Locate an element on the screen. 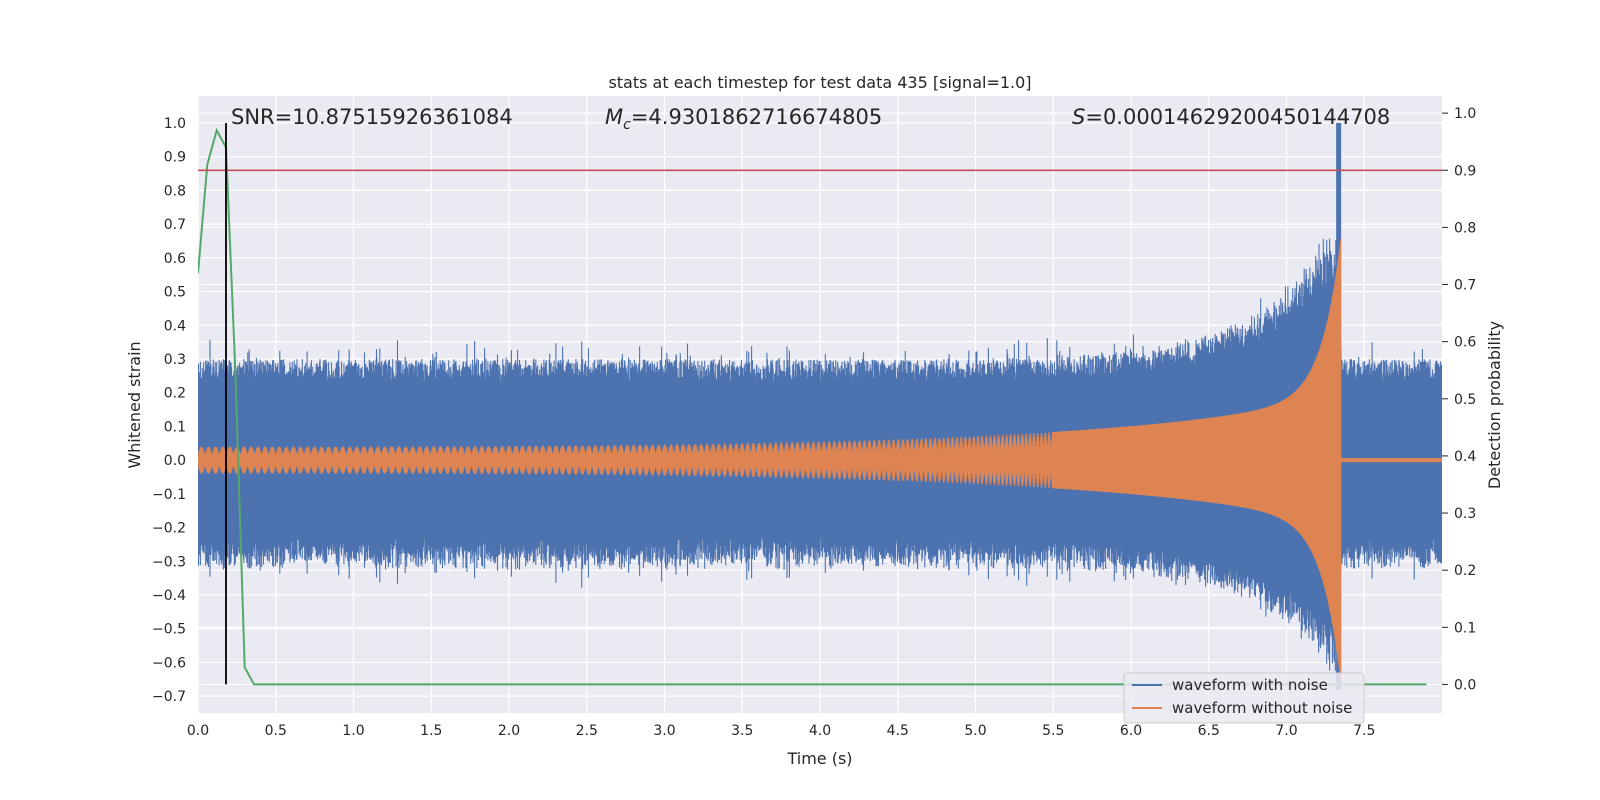 The width and height of the screenshot is (1600, 800). y-tick-label-left: −0.3 is located at coordinates (169, 562).